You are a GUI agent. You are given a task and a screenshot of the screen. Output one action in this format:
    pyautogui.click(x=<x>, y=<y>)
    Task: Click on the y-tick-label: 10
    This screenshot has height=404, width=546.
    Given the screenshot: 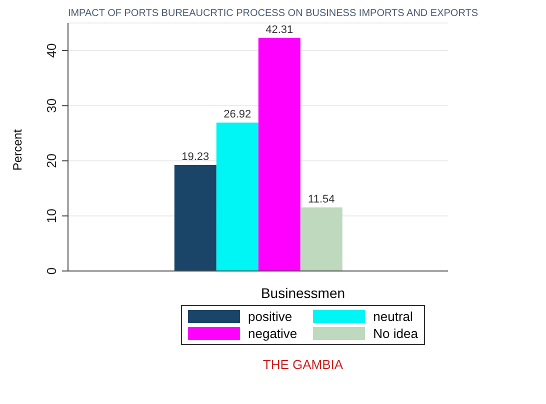 What is the action you would take?
    pyautogui.click(x=51, y=216)
    